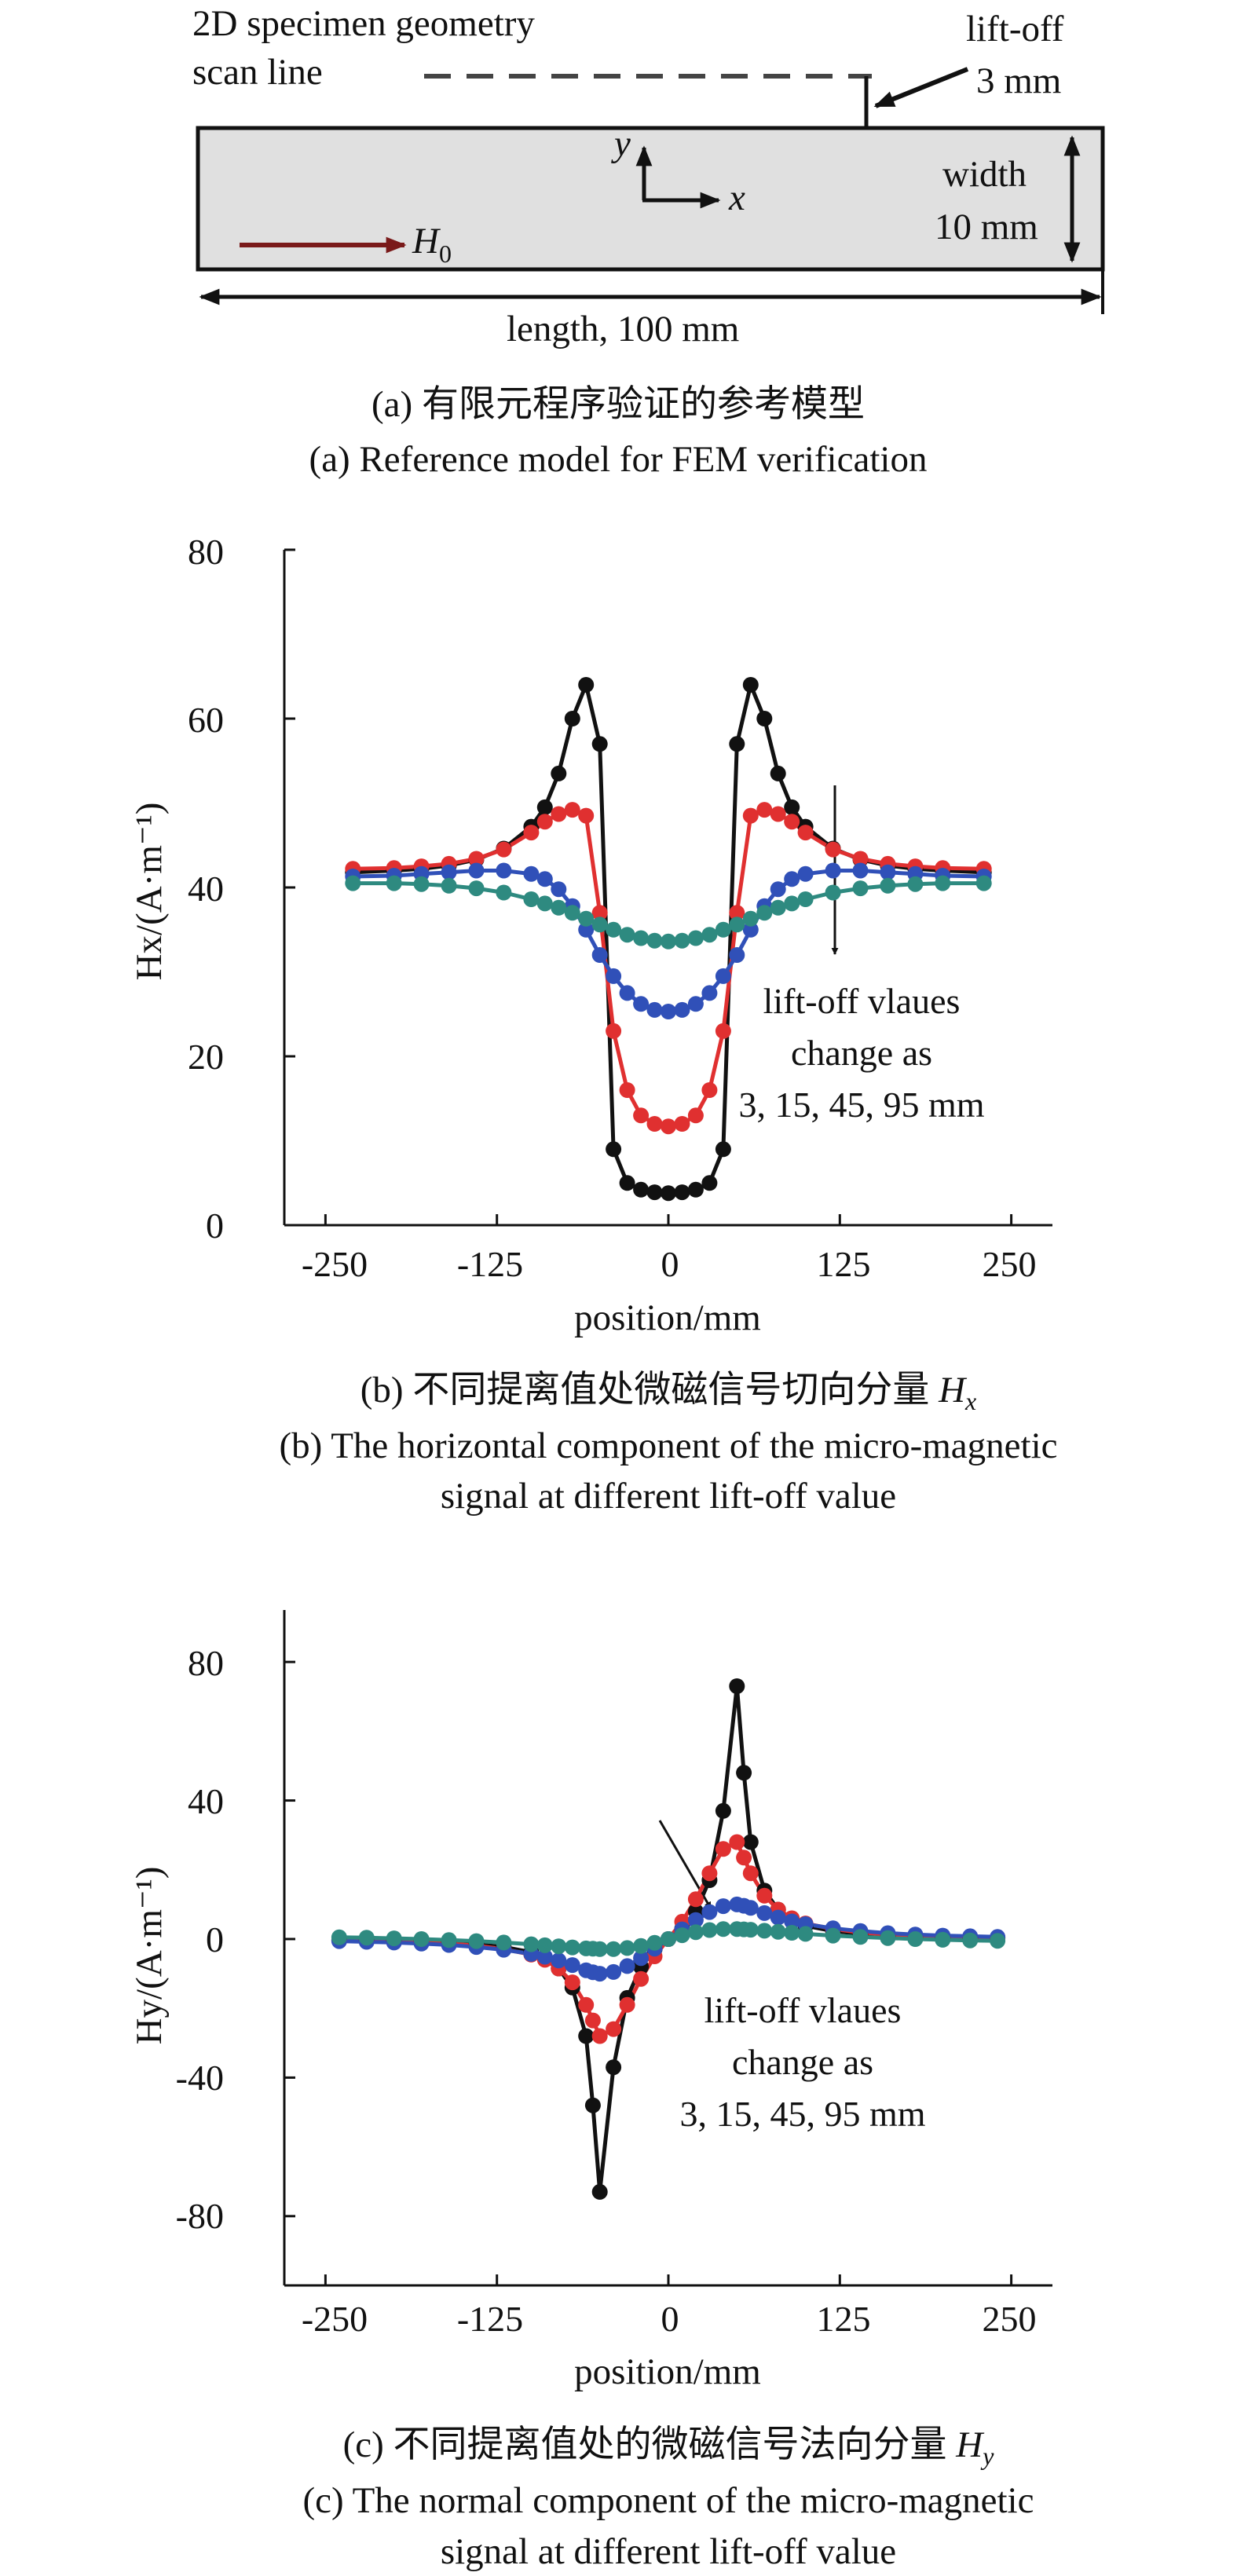 This screenshot has width=1237, height=2576. I want to click on liftoff-label-line2: 3 mm, so click(1019, 80).